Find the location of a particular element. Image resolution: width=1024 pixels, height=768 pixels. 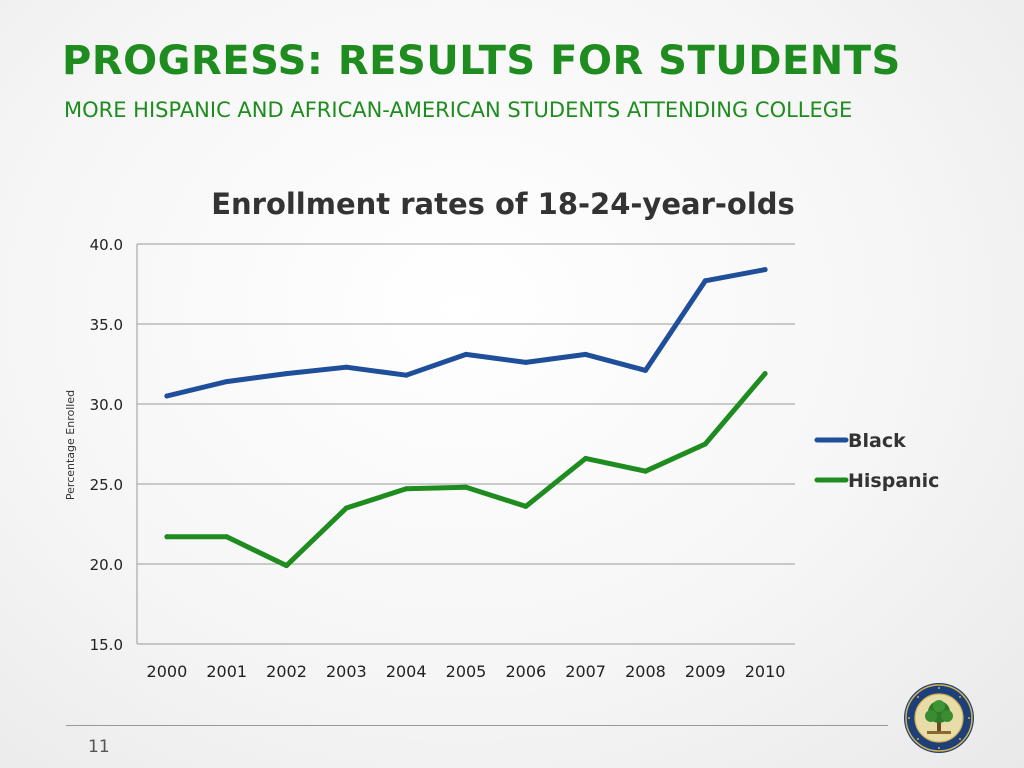

y-tick-label: 25.0 is located at coordinates (106, 485).